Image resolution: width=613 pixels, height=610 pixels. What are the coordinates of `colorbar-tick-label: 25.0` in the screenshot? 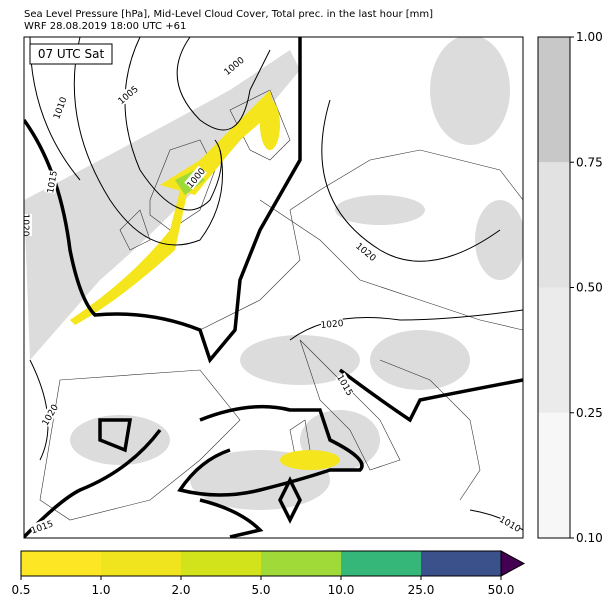 It's located at (421, 590).